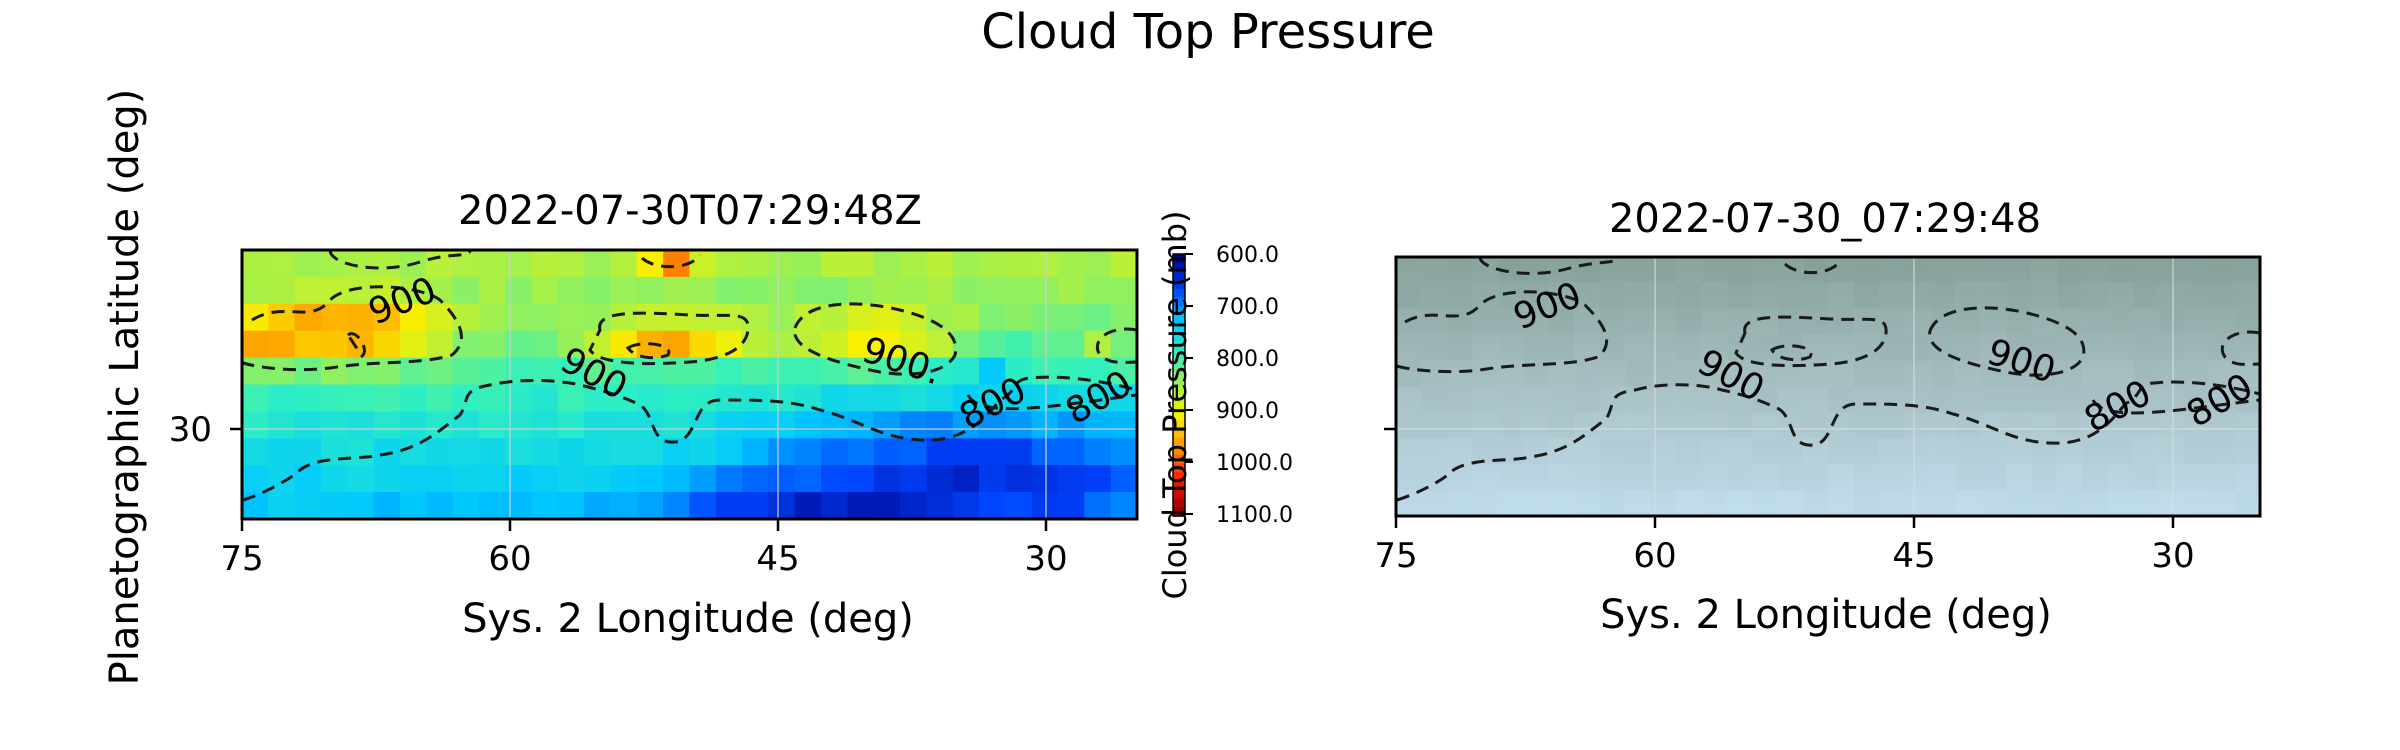  What do you see at coordinates (689, 376) in the screenshot?
I see `left-contours` at bounding box center [689, 376].